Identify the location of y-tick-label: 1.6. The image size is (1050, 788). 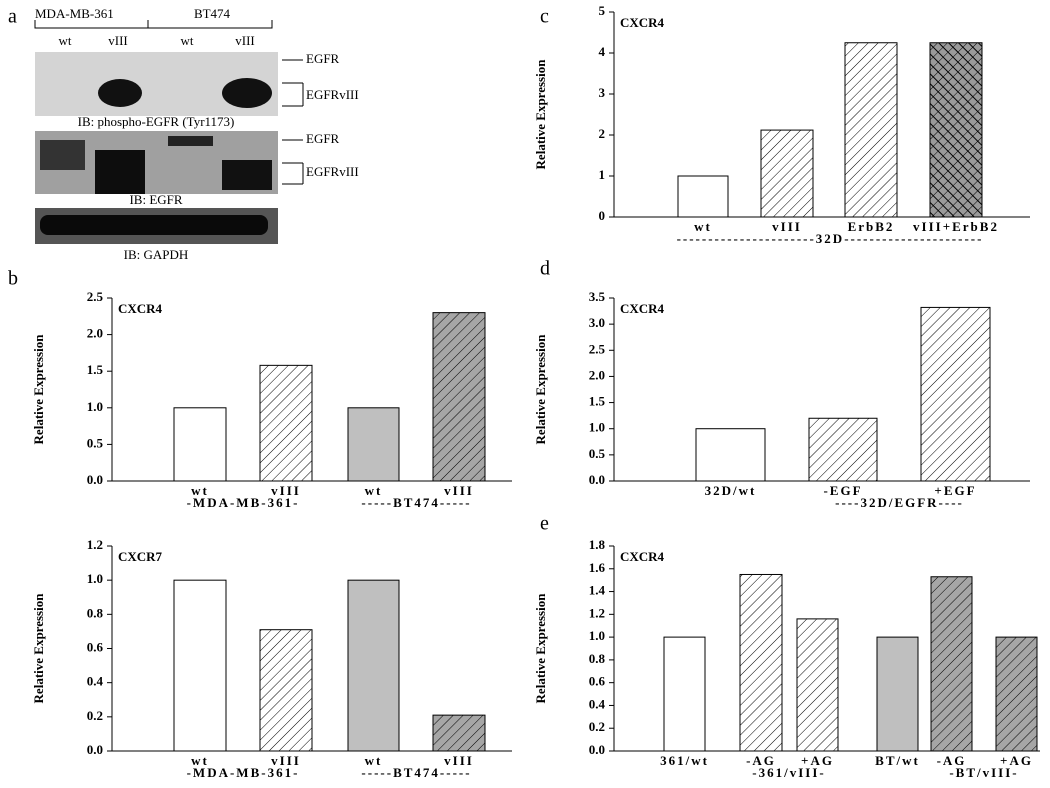
(597, 567).